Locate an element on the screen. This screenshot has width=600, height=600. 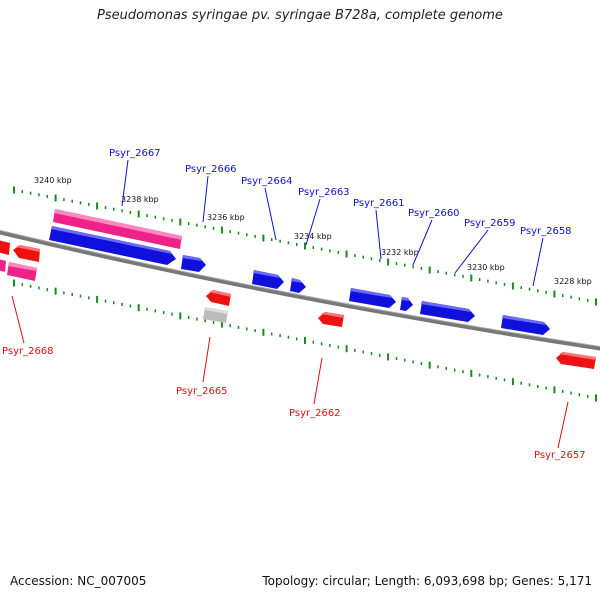
label-psyr-2660: Psyr_2660 is located at coordinates (434, 213).